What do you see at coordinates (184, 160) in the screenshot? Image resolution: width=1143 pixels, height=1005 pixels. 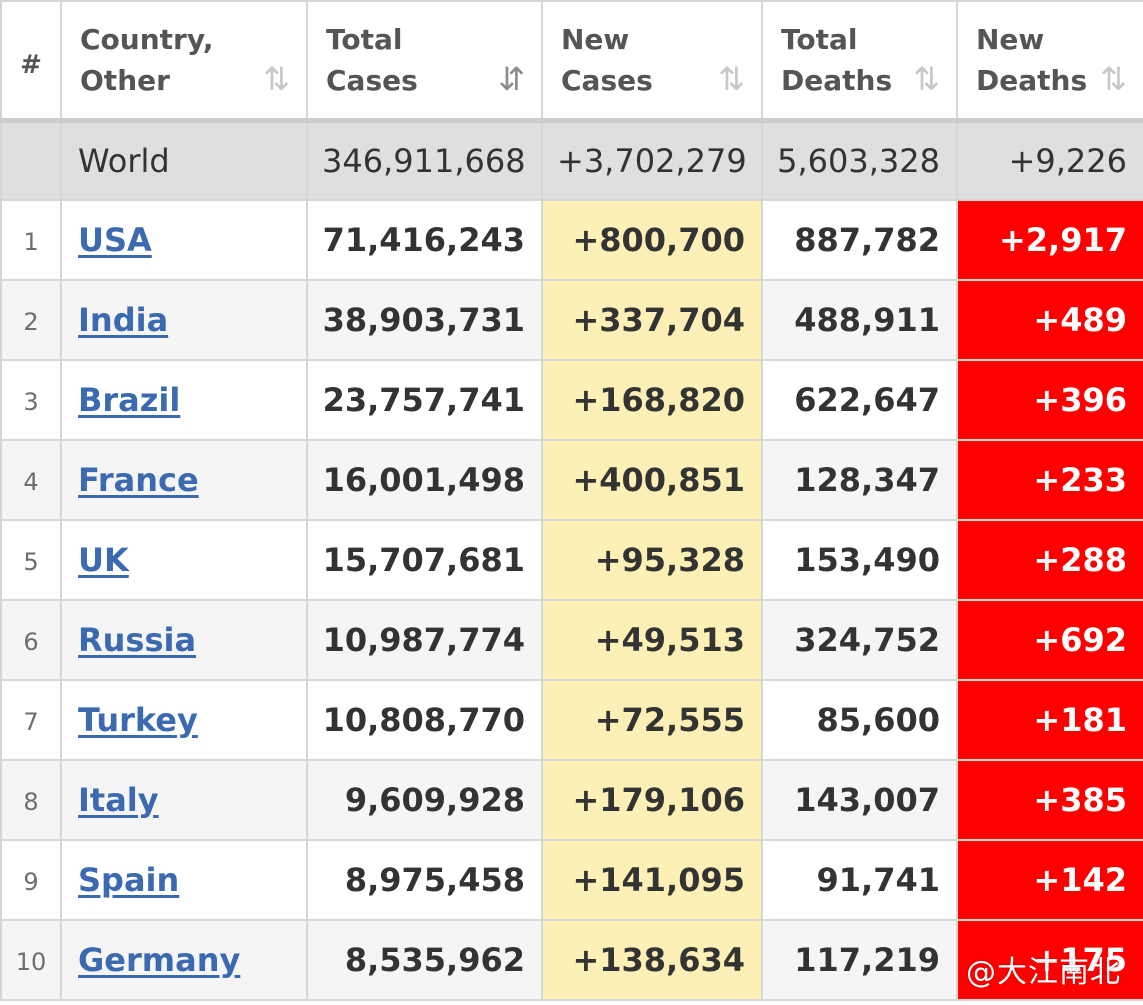 I see `world-label: World` at bounding box center [184, 160].